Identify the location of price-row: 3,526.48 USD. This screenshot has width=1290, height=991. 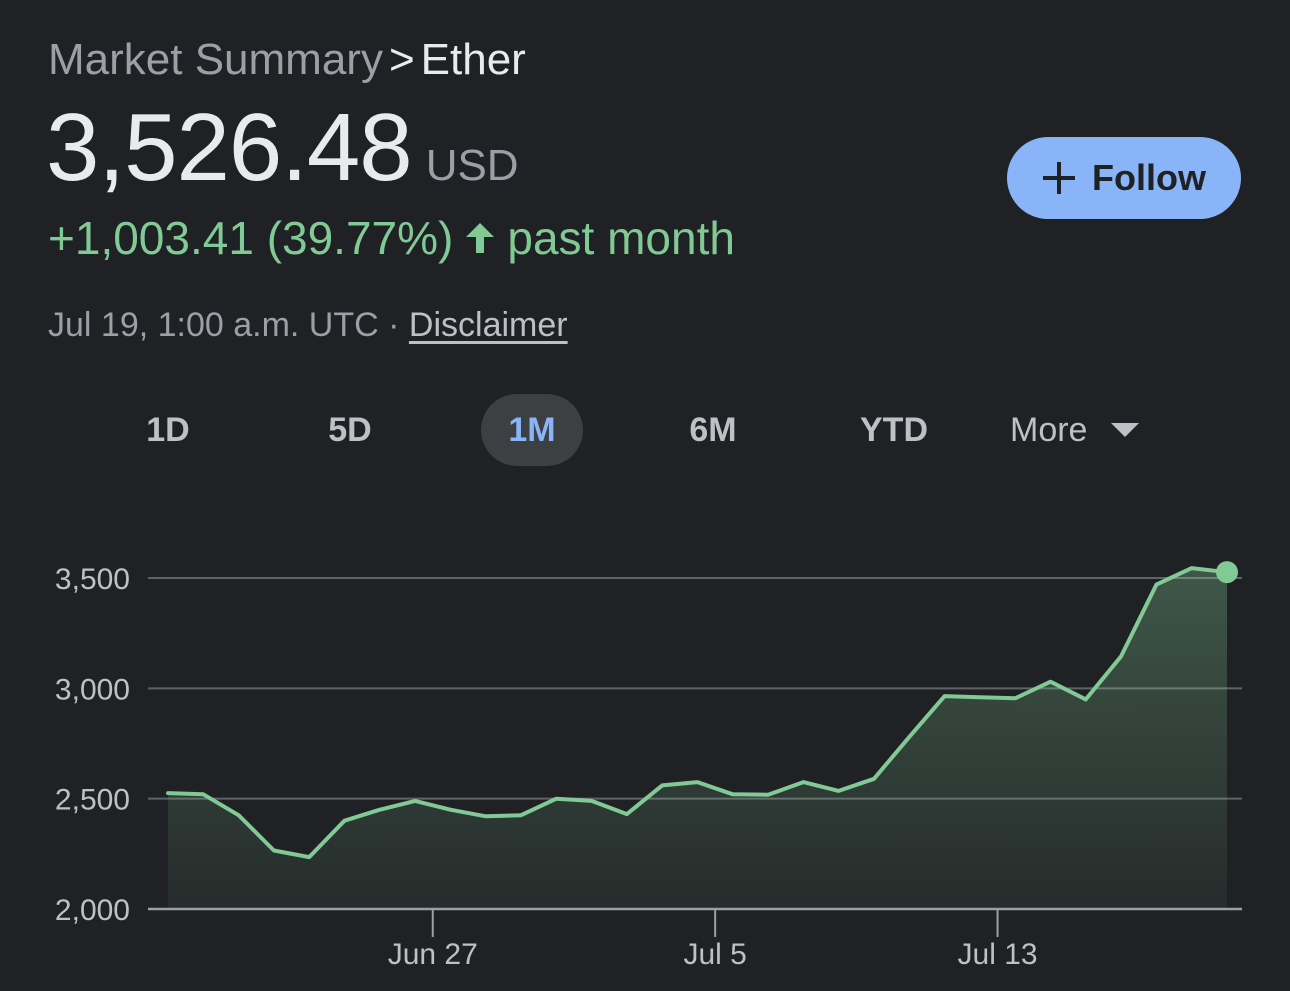
(282, 148).